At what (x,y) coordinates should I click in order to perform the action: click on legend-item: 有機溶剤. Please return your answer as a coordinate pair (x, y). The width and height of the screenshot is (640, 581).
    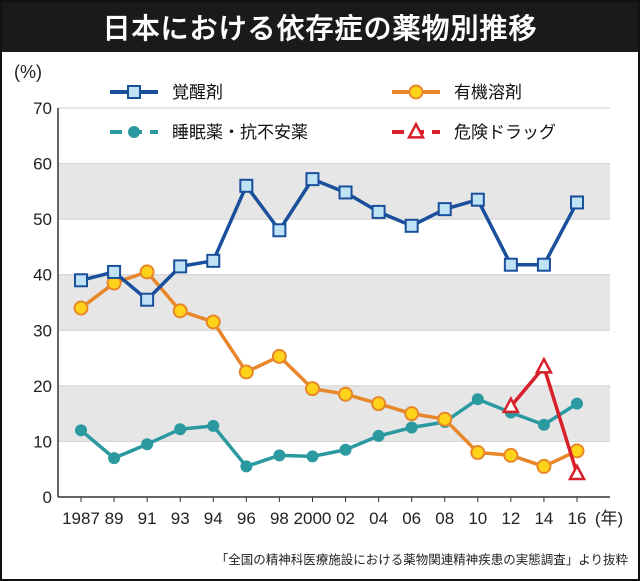
    Looking at the image, I should click on (457, 93).